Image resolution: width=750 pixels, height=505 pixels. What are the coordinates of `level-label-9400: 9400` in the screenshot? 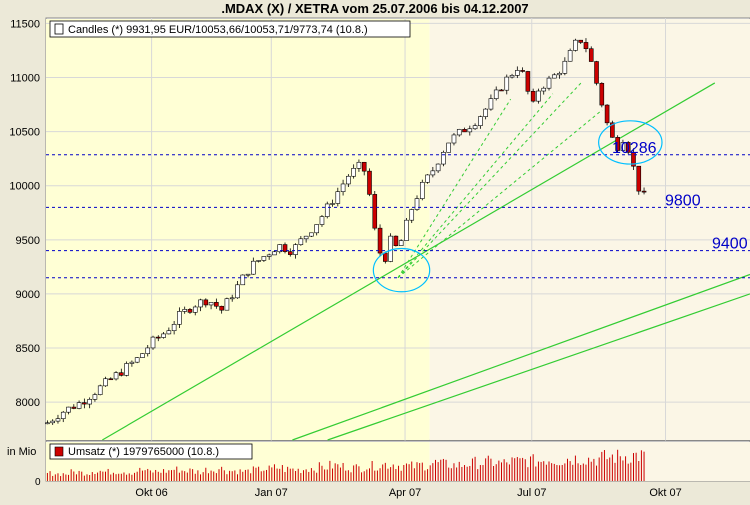 It's located at (730, 244).